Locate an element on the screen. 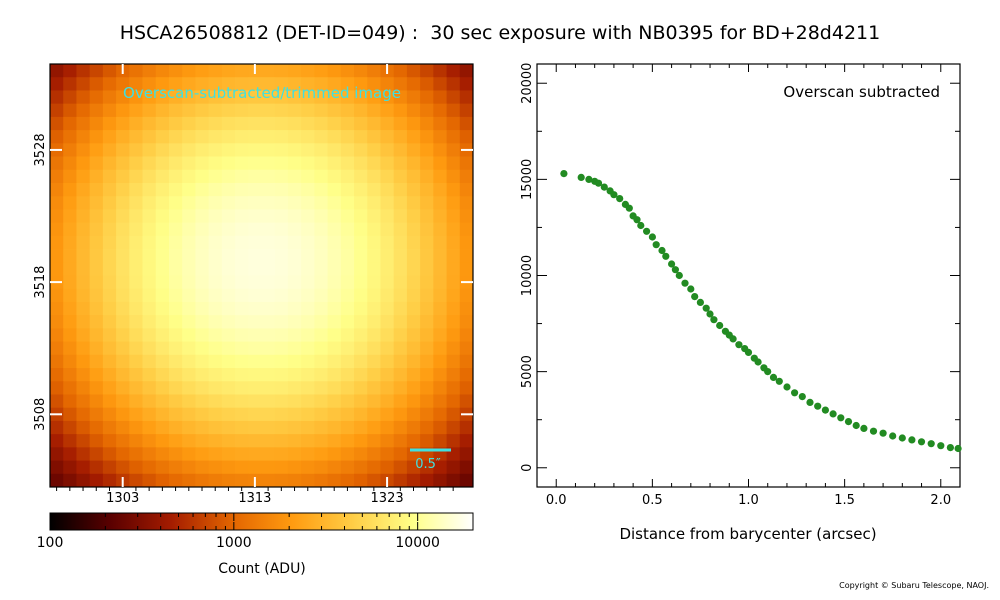  scatter-x-tick-label: 2.0 is located at coordinates (940, 500).